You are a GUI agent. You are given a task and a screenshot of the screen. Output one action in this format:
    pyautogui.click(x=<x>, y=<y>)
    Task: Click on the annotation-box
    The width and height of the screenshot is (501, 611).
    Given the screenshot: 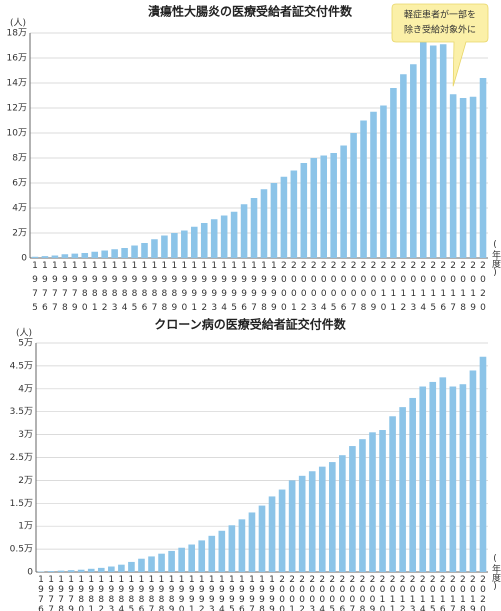 What is the action you would take?
    pyautogui.click(x=440, y=45)
    